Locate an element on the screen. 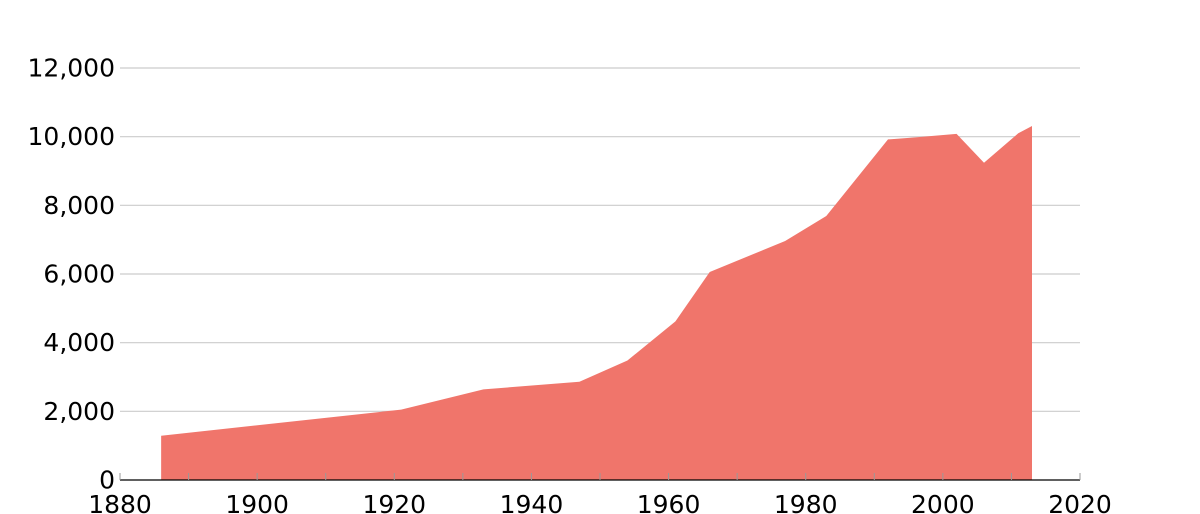 Image resolution: width=1200 pixels, height=514 pixels. x-tick-label-7: 2020 is located at coordinates (1080, 502).